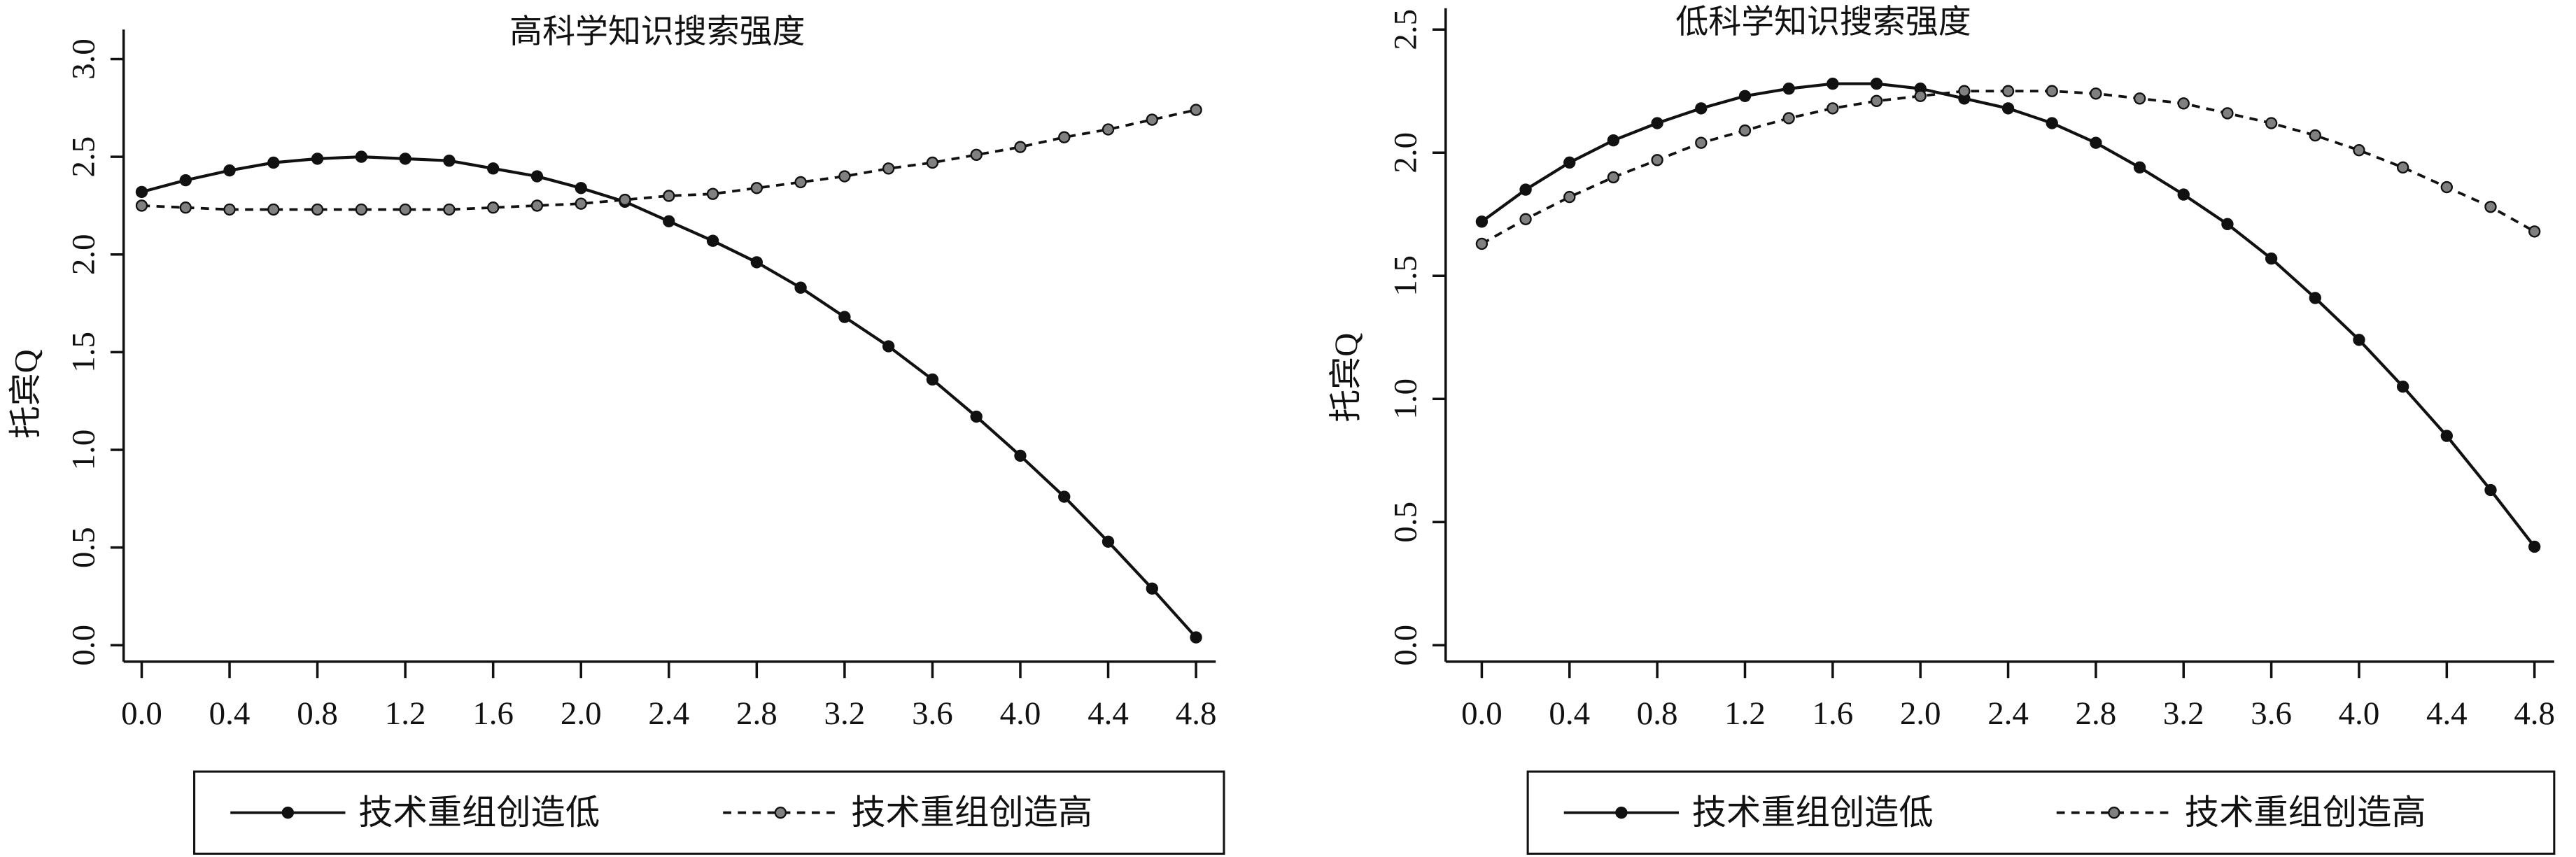 The width and height of the screenshot is (2576, 857). Describe the element at coordinates (83, 254) in the screenshot. I see `y-tick-label: 2.0` at that location.